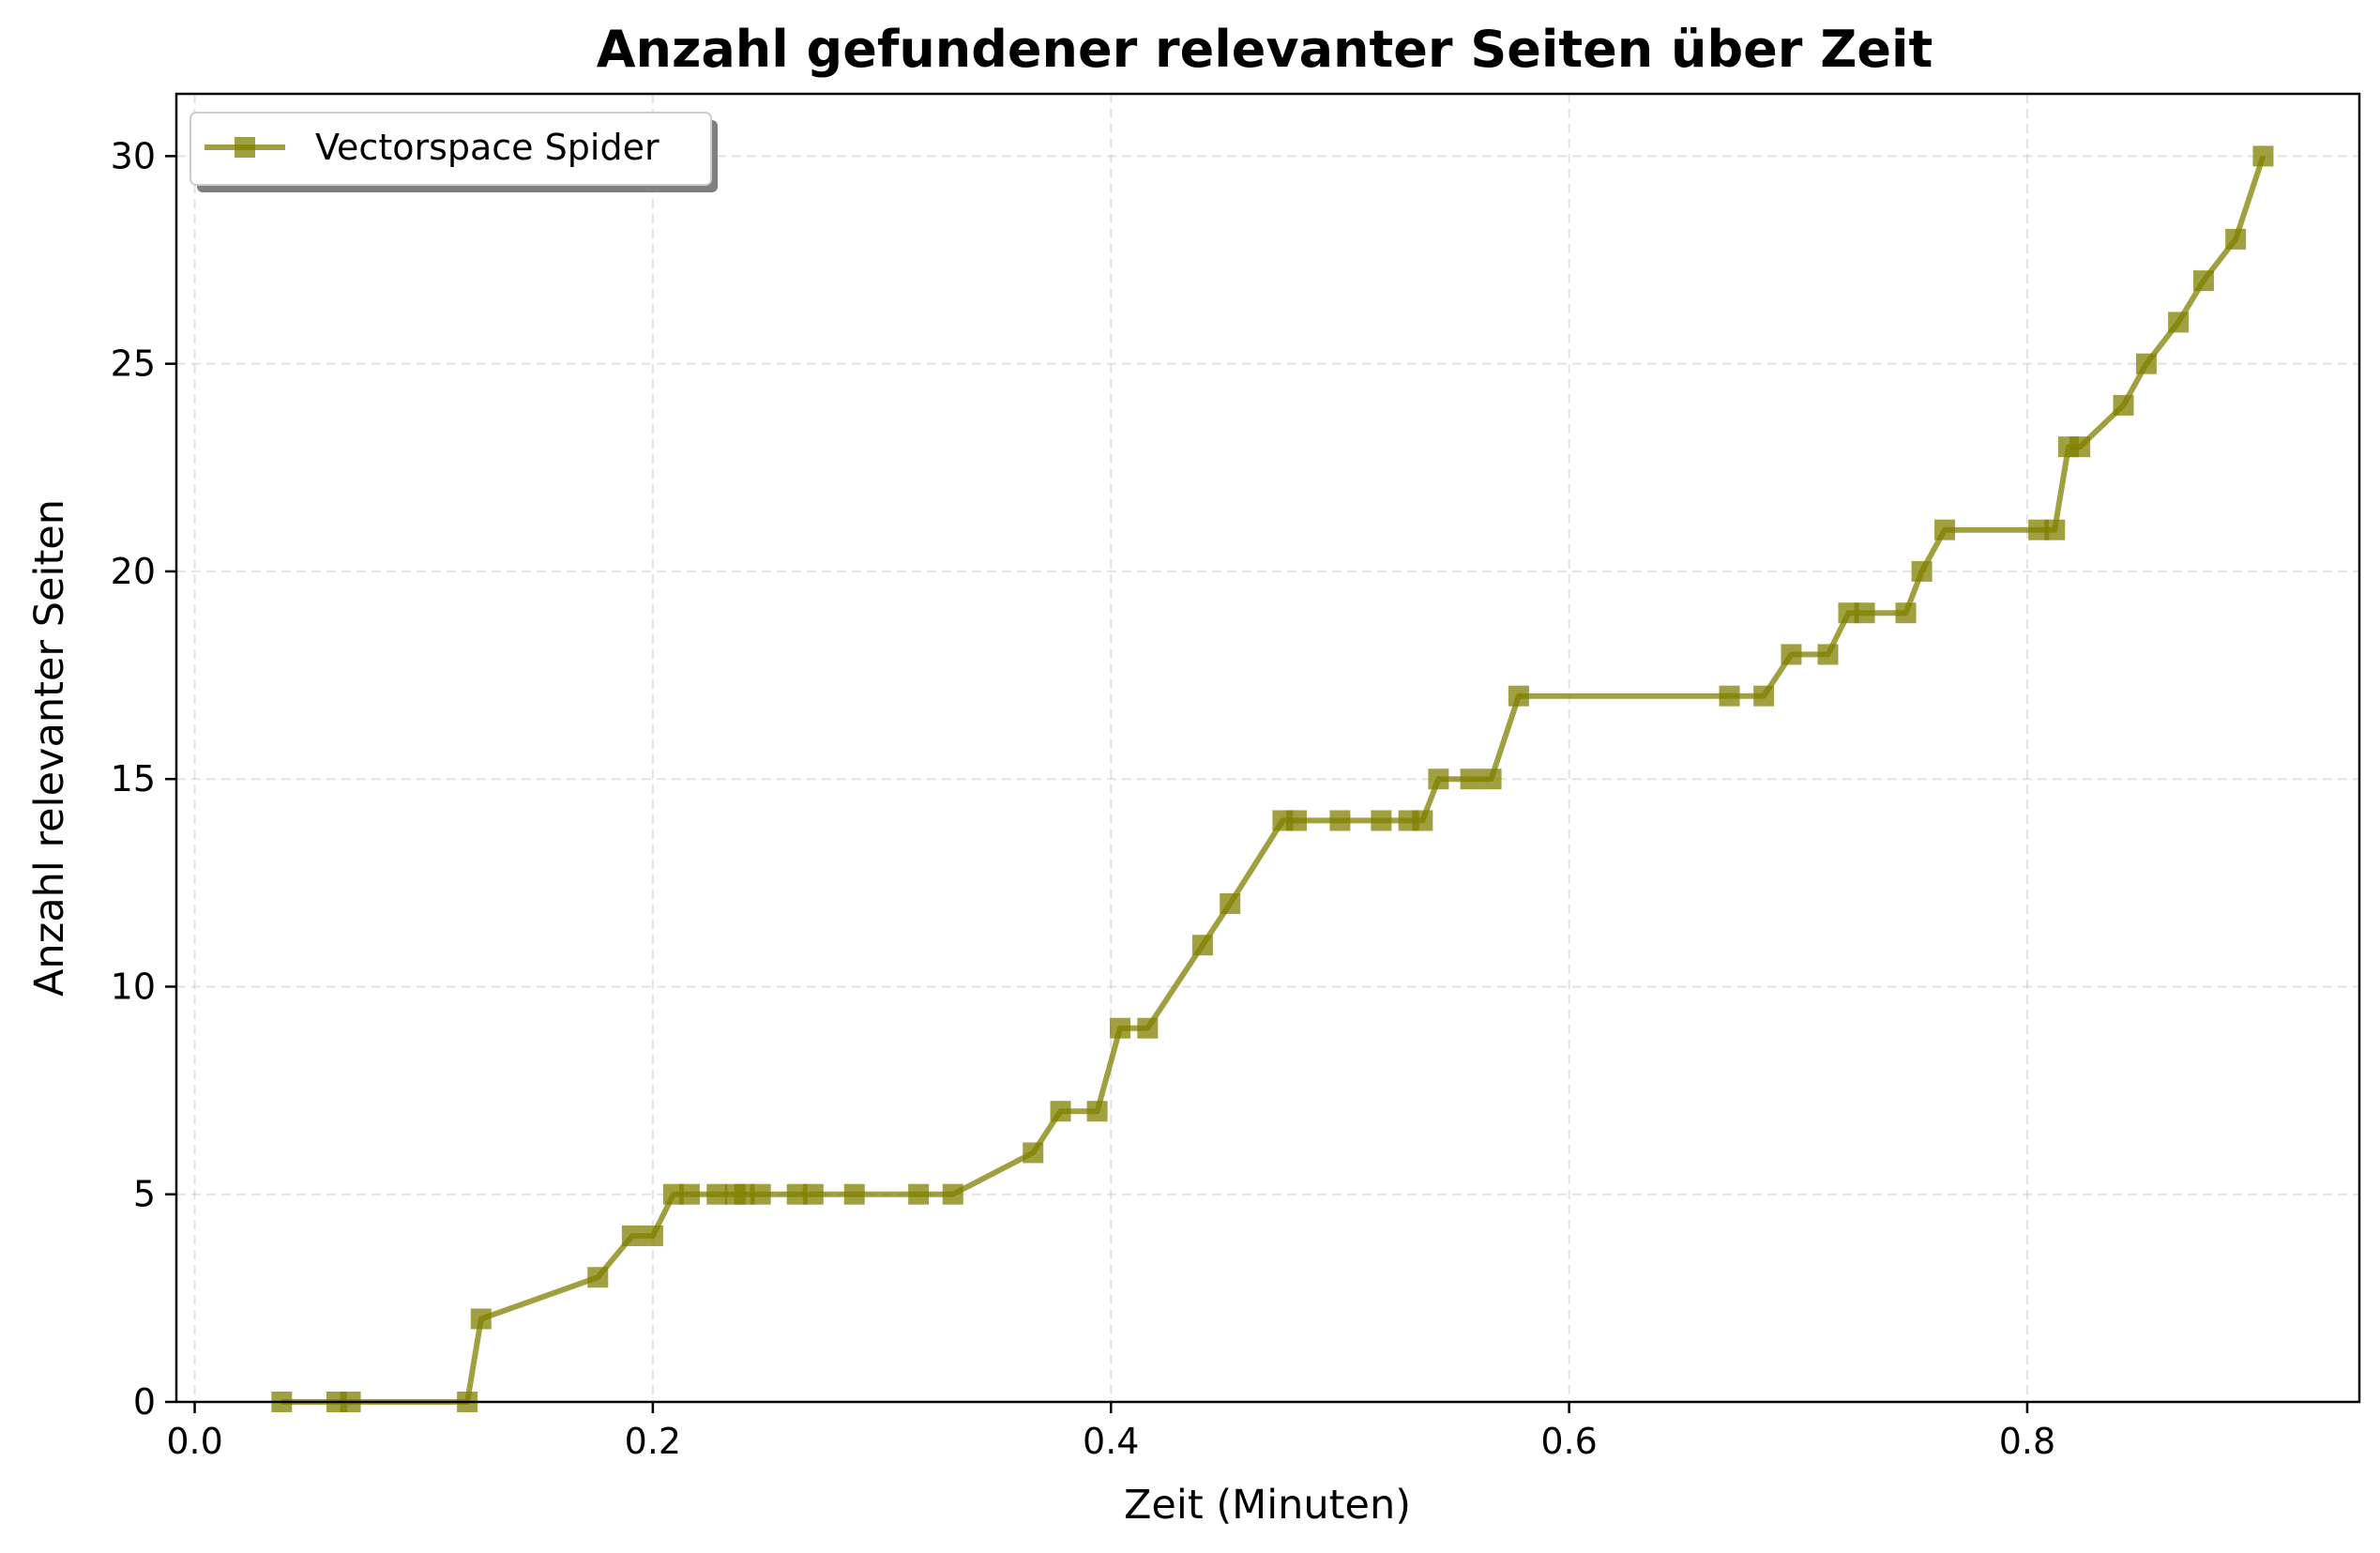 This screenshot has height=1553, width=2380. I want to click on y-tick-label: 30, so click(133, 155).